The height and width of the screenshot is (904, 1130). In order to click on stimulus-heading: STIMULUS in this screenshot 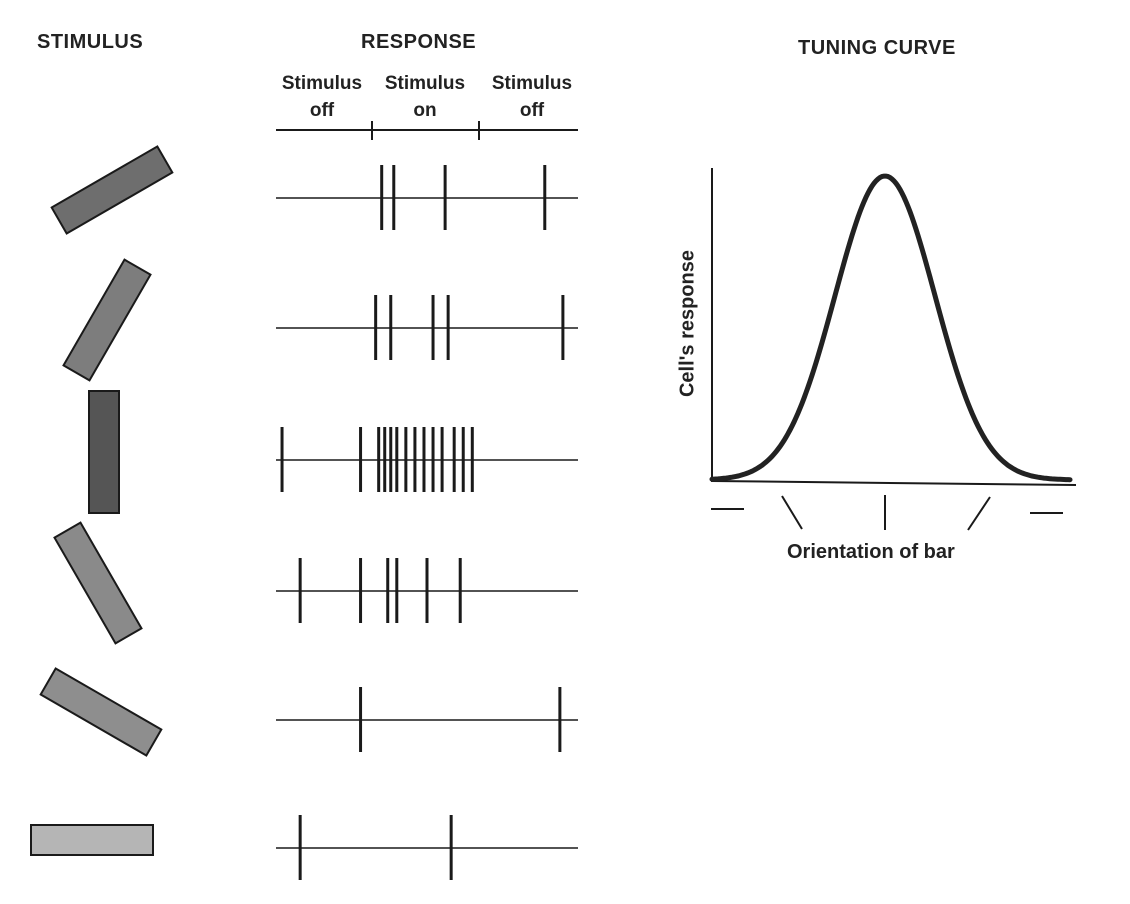, I will do `click(90, 42)`.